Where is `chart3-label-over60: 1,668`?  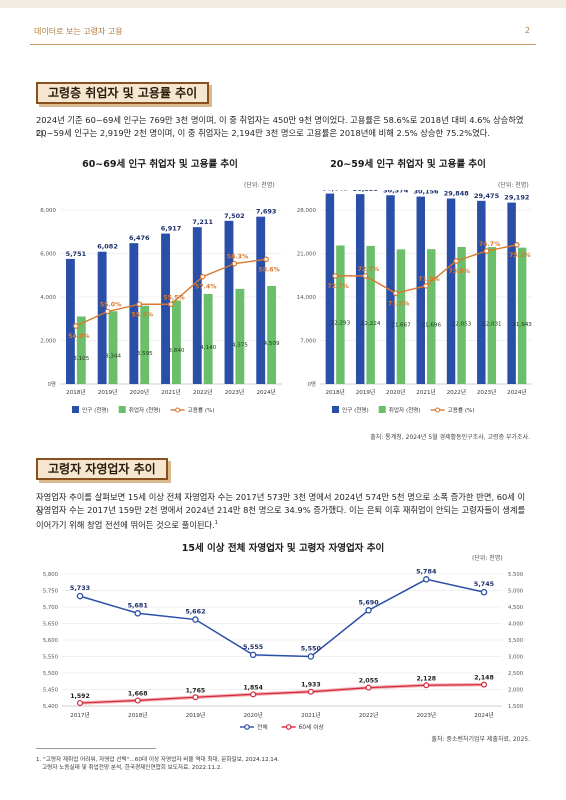 chart3-label-over60: 1,668 is located at coordinates (138, 693).